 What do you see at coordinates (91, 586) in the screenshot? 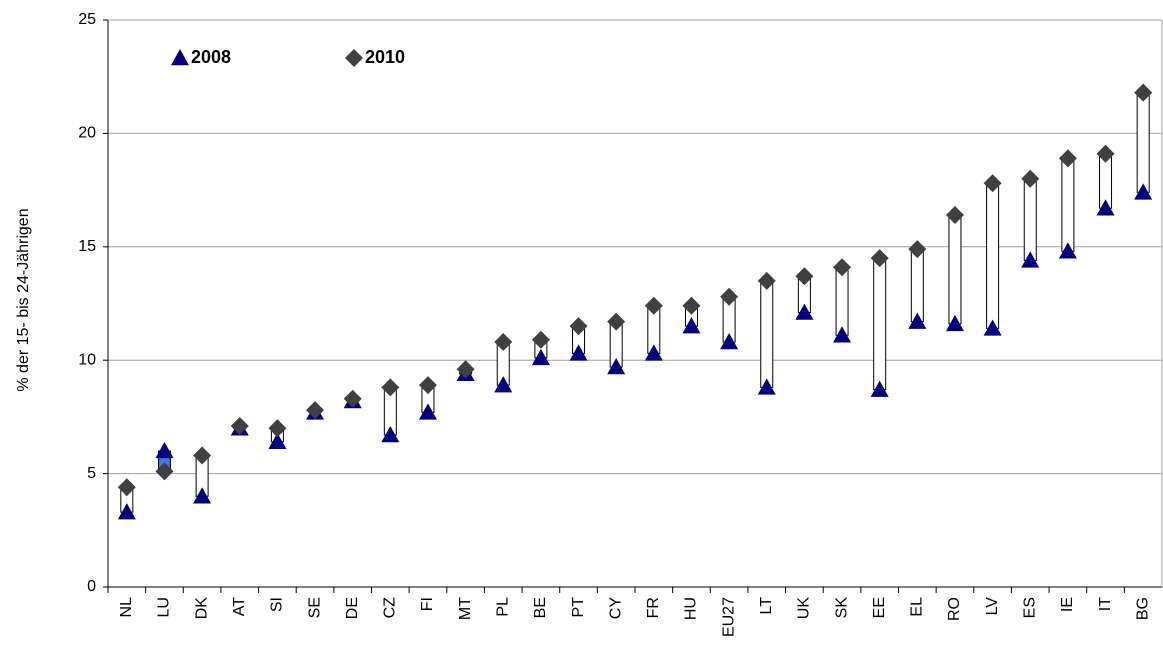
I see `y-tick-label: 0` at bounding box center [91, 586].